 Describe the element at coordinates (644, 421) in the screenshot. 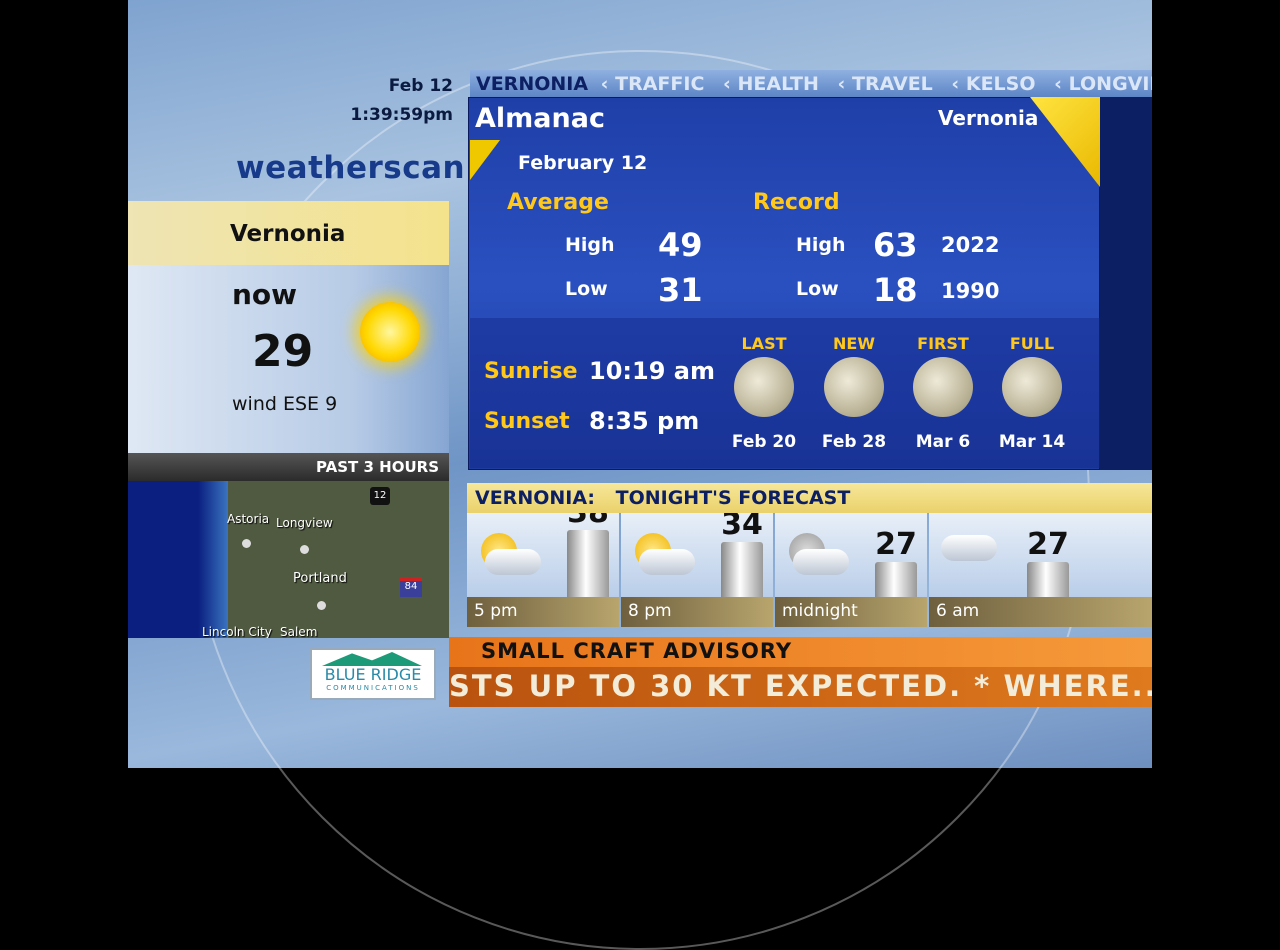

I see `sunset-time: 8:35 pm` at that location.